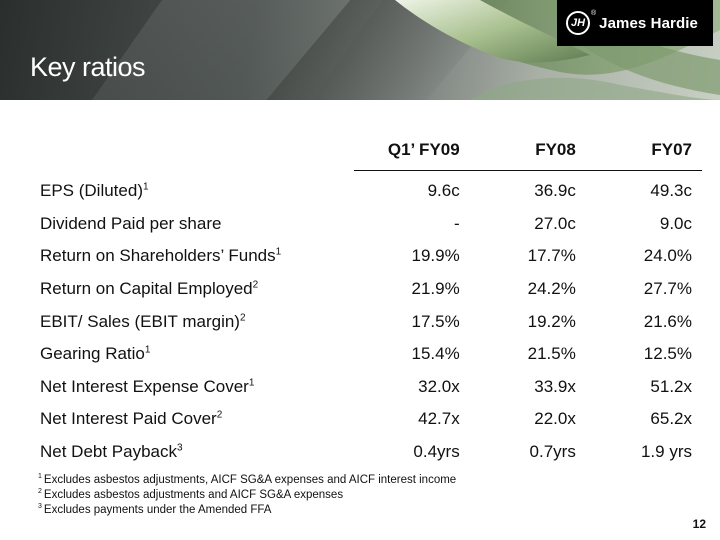 The height and width of the screenshot is (540, 720). I want to click on page-number: 12, so click(699, 524).